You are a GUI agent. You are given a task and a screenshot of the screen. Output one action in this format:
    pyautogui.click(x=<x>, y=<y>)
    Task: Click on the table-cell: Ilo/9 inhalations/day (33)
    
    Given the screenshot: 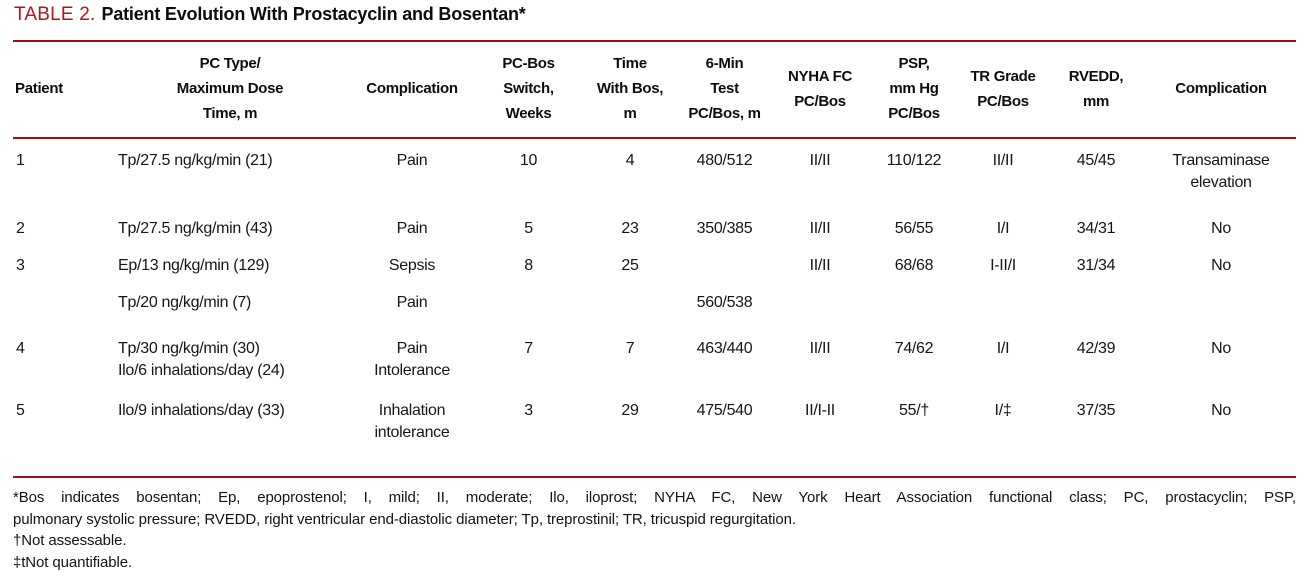 What is the action you would take?
    pyautogui.click(x=201, y=410)
    